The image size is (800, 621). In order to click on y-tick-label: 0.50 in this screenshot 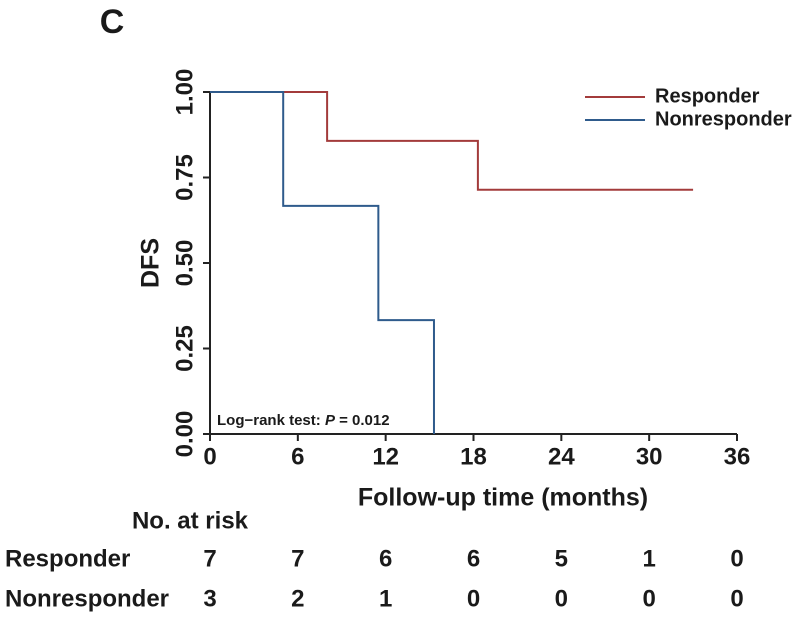, I will do `click(184, 263)`.